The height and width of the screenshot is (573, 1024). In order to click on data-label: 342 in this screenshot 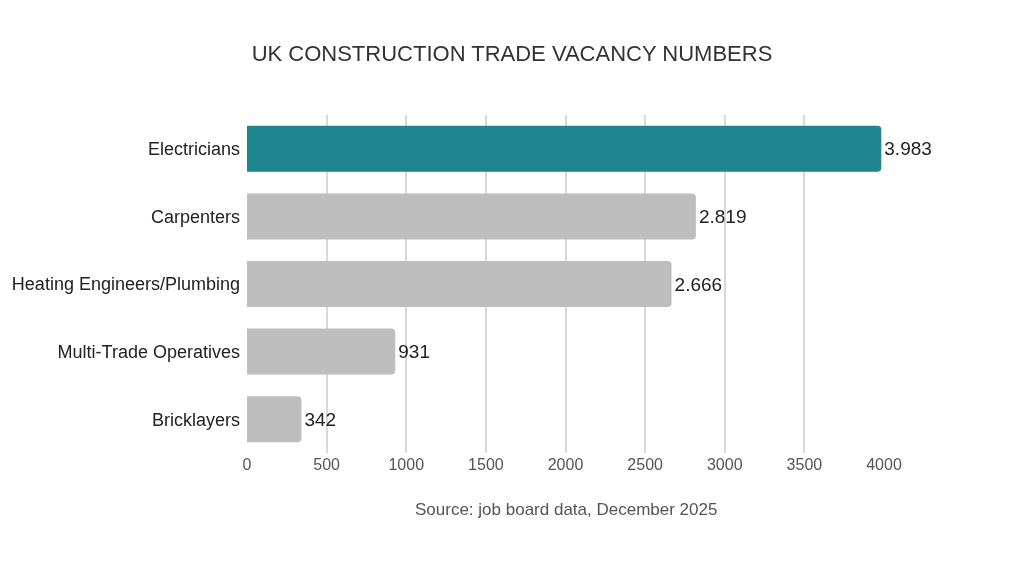, I will do `click(320, 419)`.